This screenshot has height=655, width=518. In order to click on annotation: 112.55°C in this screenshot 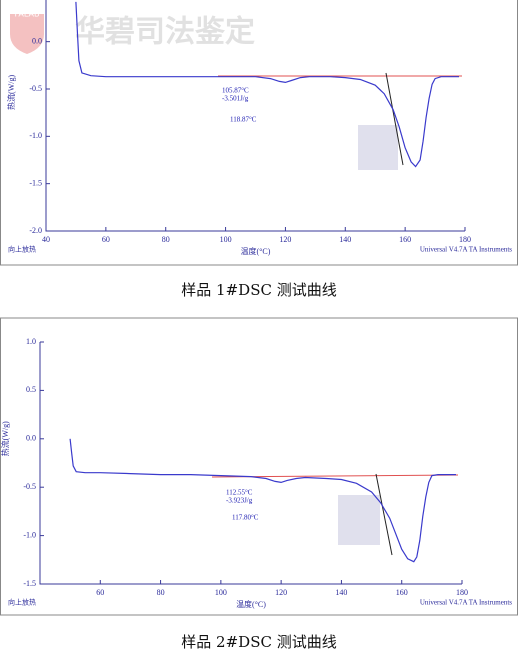, I will do `click(239, 493)`.